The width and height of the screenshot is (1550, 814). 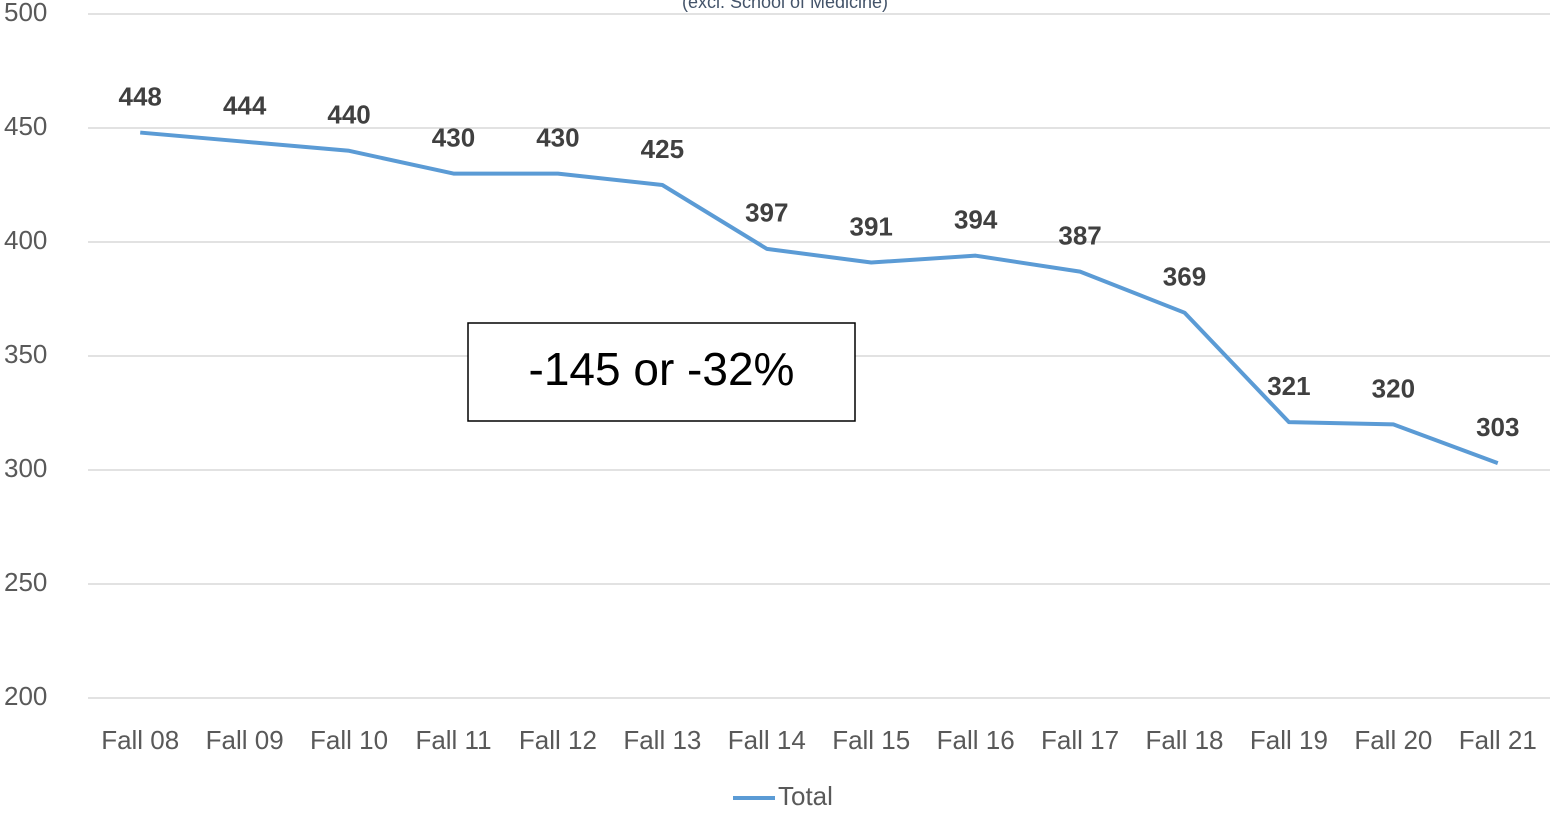 I want to click on x-tick-label: Fall 19, so click(x=1289, y=740).